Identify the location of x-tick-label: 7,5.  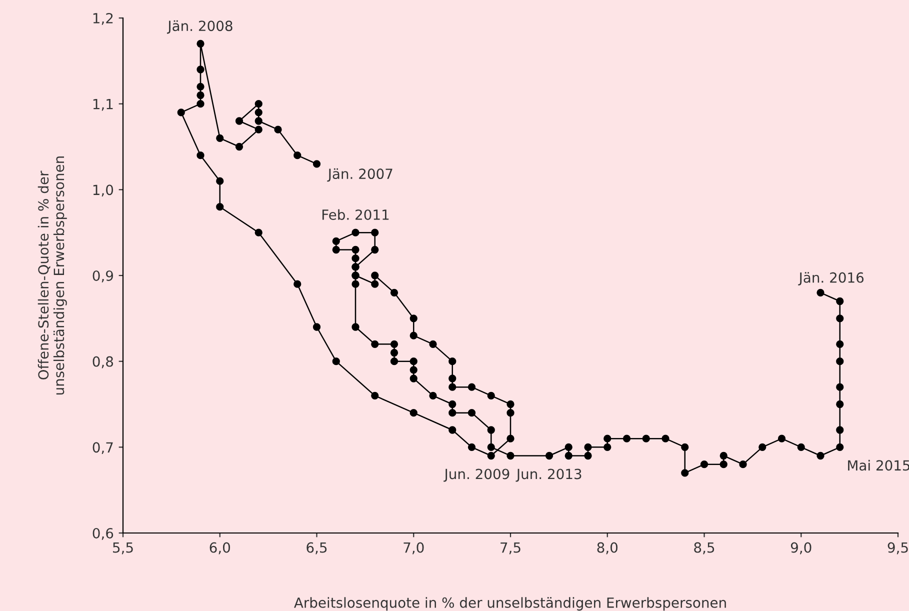
(510, 548).